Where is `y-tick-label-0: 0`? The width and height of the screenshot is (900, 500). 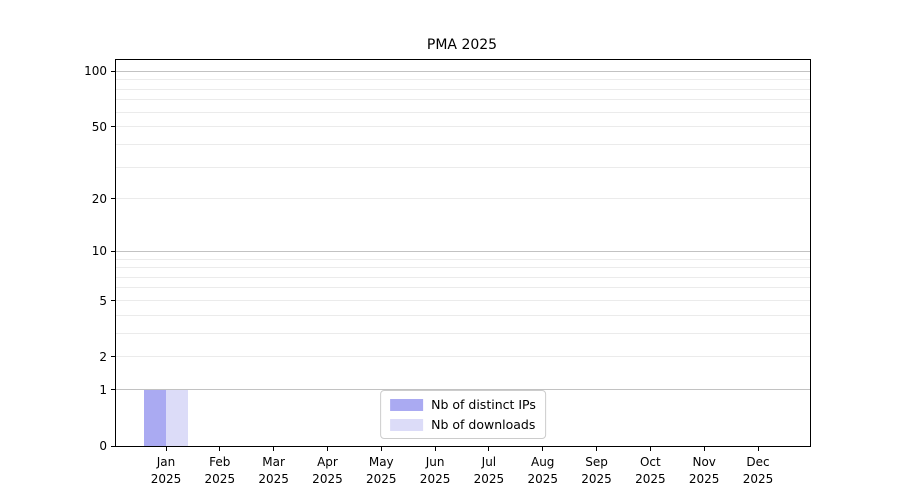 y-tick-label-0: 0 is located at coordinates (103, 446).